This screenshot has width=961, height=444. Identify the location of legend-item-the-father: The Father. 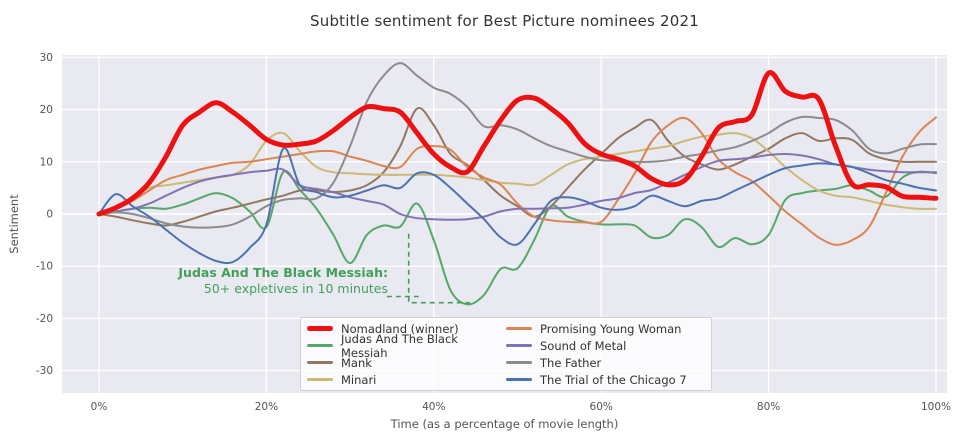
(605, 363).